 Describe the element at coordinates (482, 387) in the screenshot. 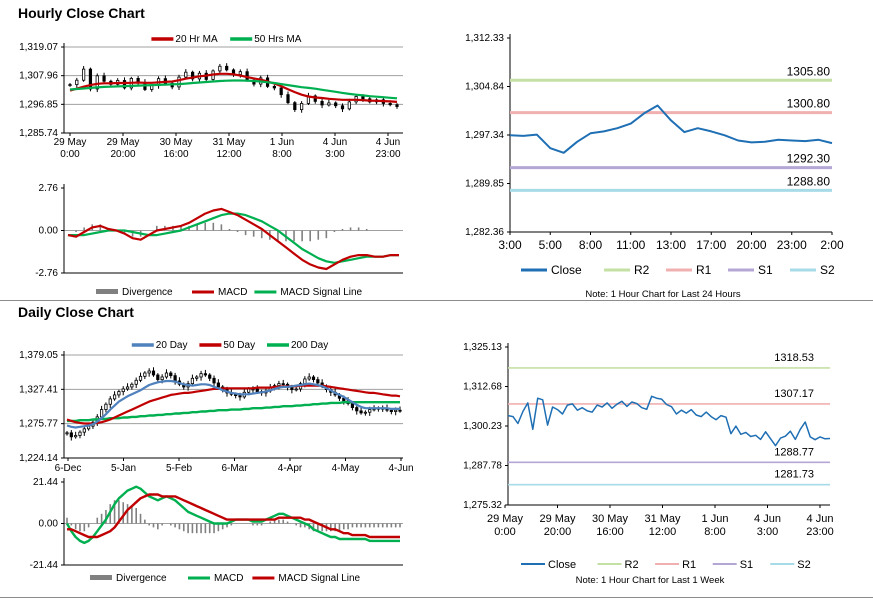

I see `weekly-close-y-tick-label: 1,312.68` at that location.